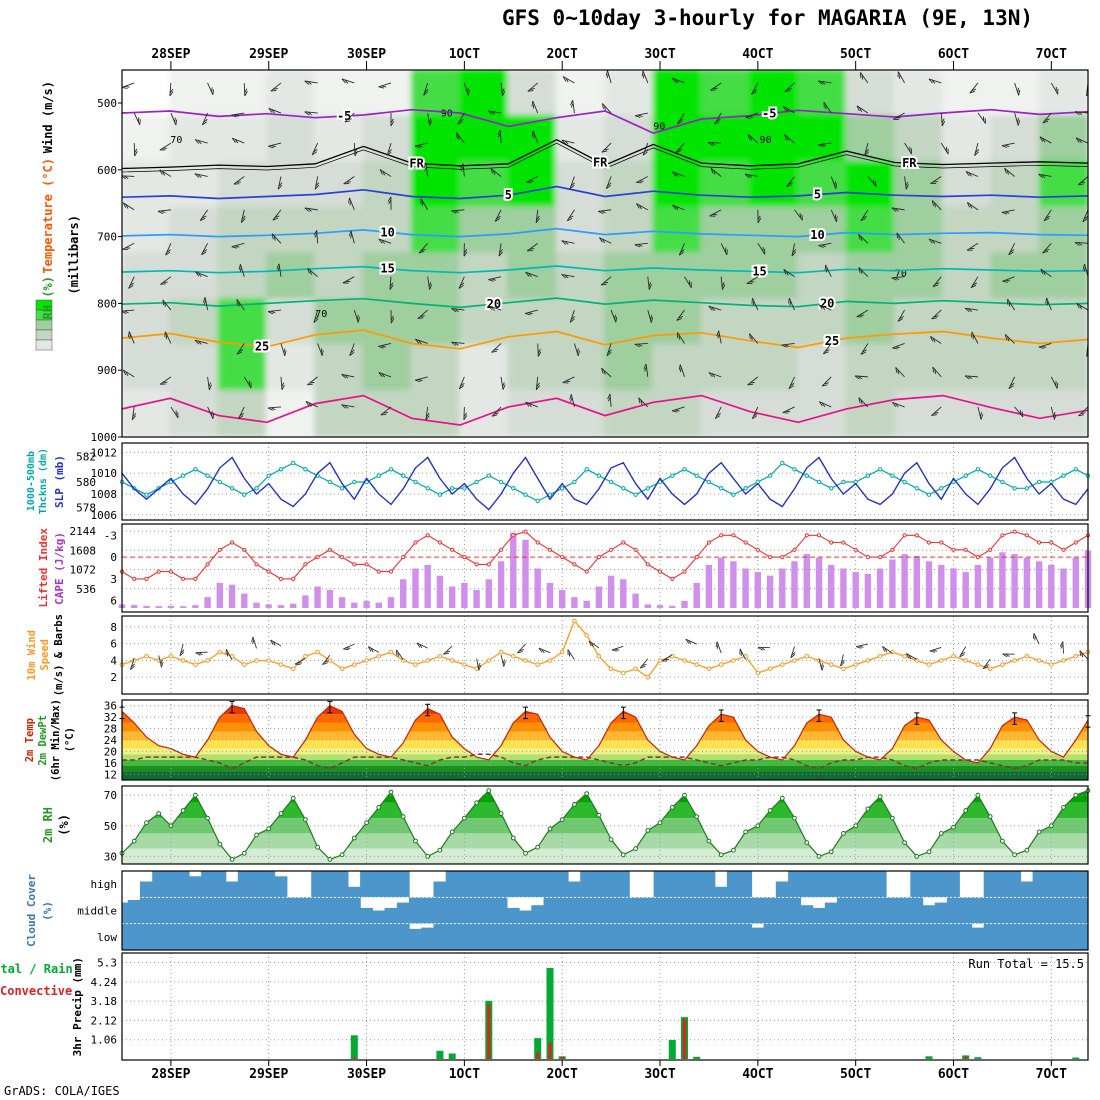 The width and height of the screenshot is (1100, 1100). What do you see at coordinates (59, 568) in the screenshot?
I see `cape-label: CAPE (J/kg)` at bounding box center [59, 568].